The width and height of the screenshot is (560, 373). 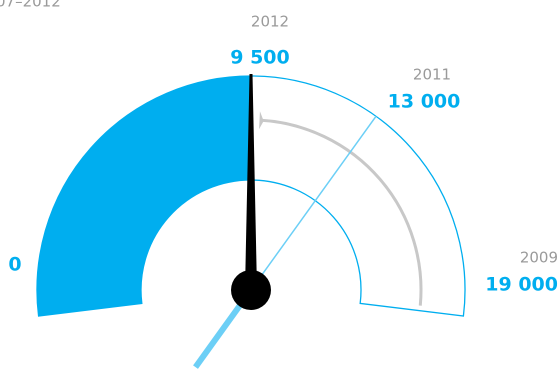 I want to click on trend-arrow, so click(x=342, y=212).